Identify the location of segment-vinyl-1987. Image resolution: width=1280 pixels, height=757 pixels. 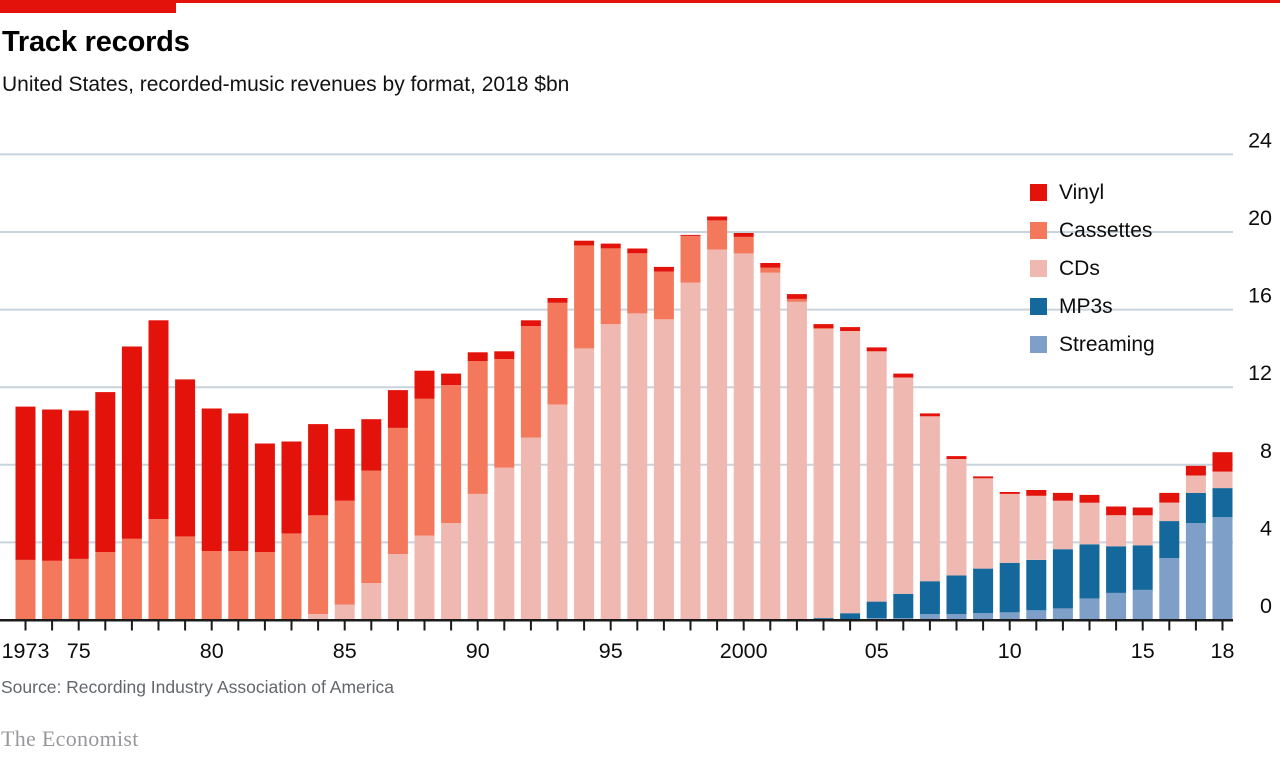
(397, 409).